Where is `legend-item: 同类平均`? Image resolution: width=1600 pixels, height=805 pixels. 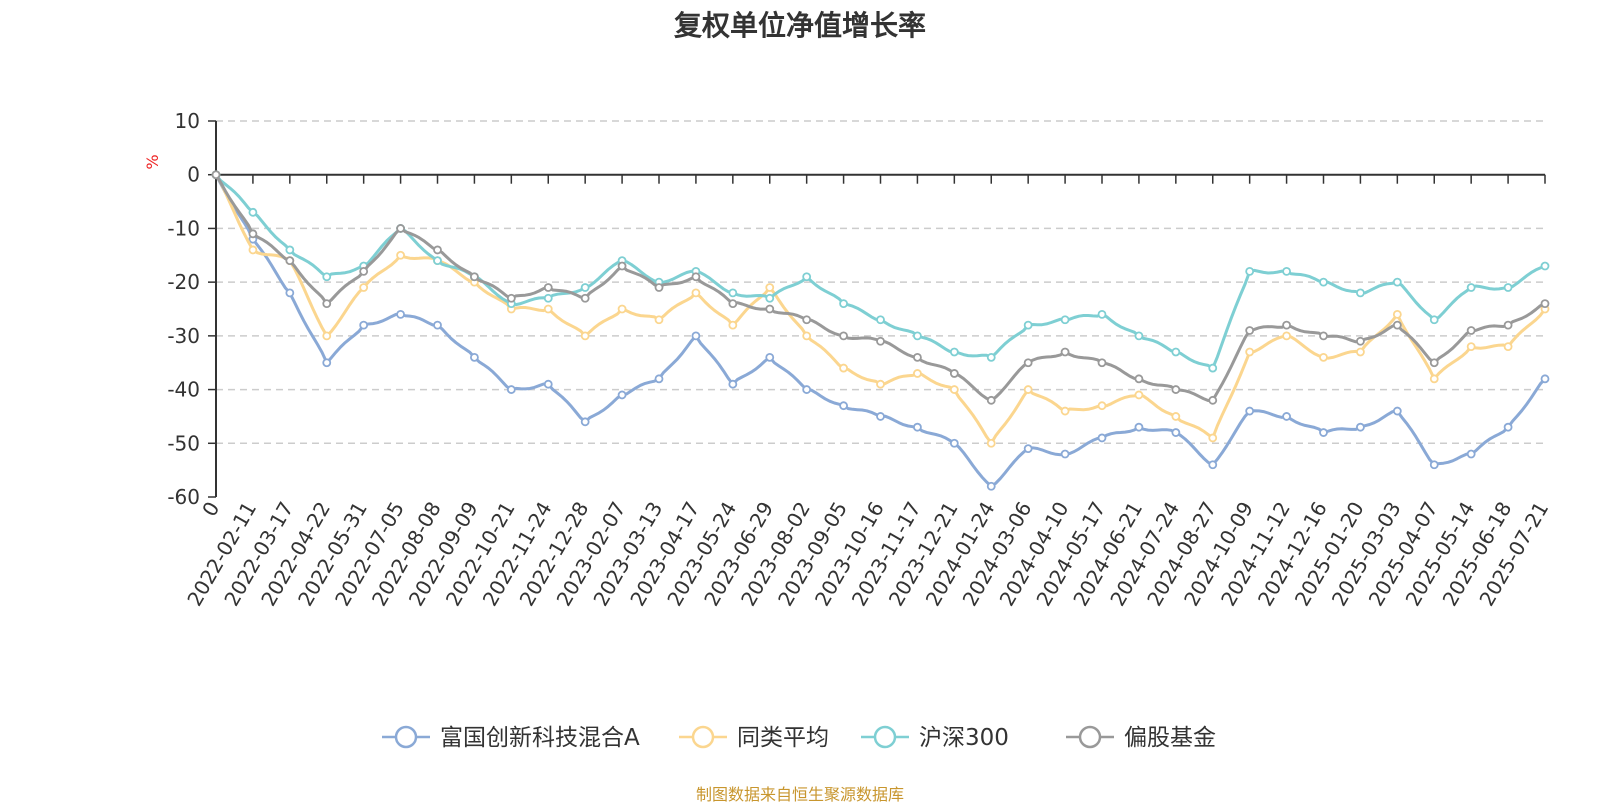 legend-item: 同类平均 is located at coordinates (754, 738).